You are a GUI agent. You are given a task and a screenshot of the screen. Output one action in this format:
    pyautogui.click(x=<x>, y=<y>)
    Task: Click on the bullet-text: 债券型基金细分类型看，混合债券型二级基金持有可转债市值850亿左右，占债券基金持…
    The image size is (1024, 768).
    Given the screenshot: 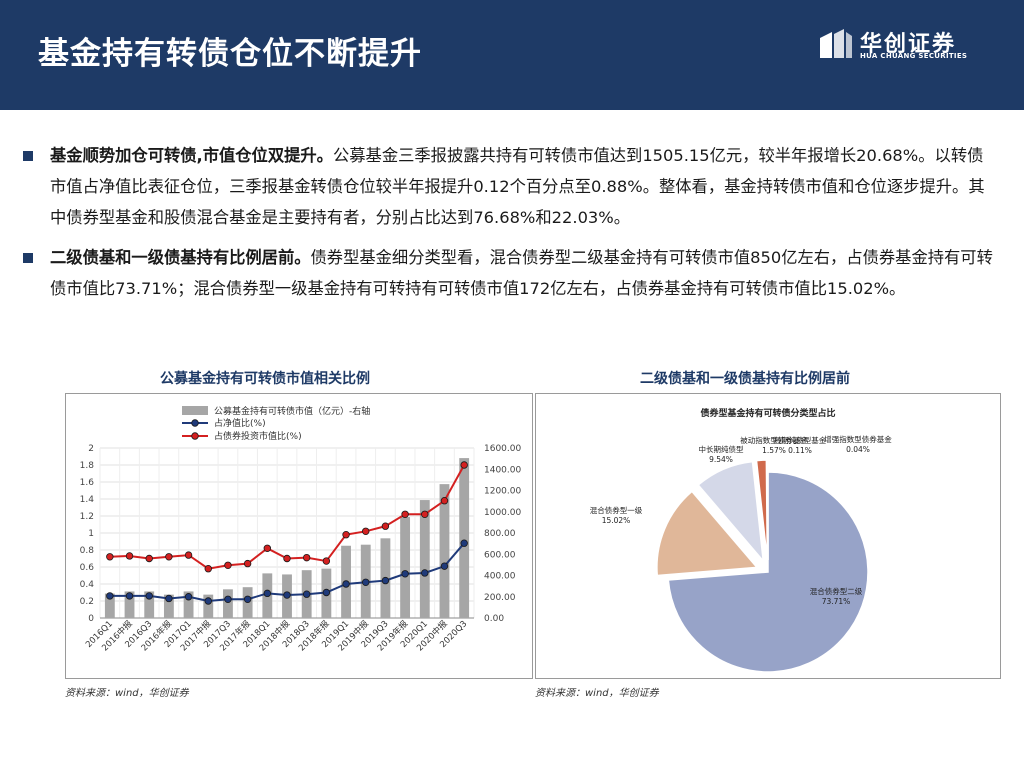 What is the action you would take?
    pyautogui.click(x=521, y=273)
    